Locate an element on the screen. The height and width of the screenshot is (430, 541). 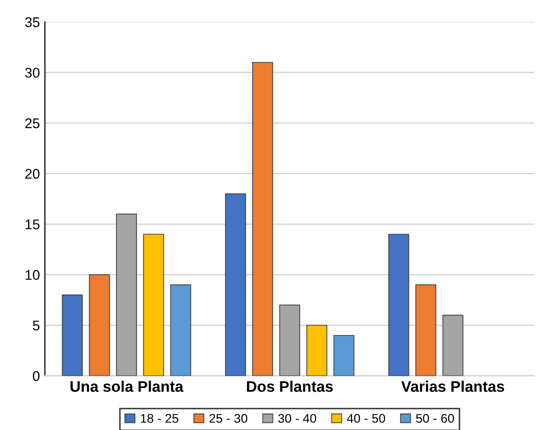
x-tick-label: Dos Plantas is located at coordinates (290, 386).